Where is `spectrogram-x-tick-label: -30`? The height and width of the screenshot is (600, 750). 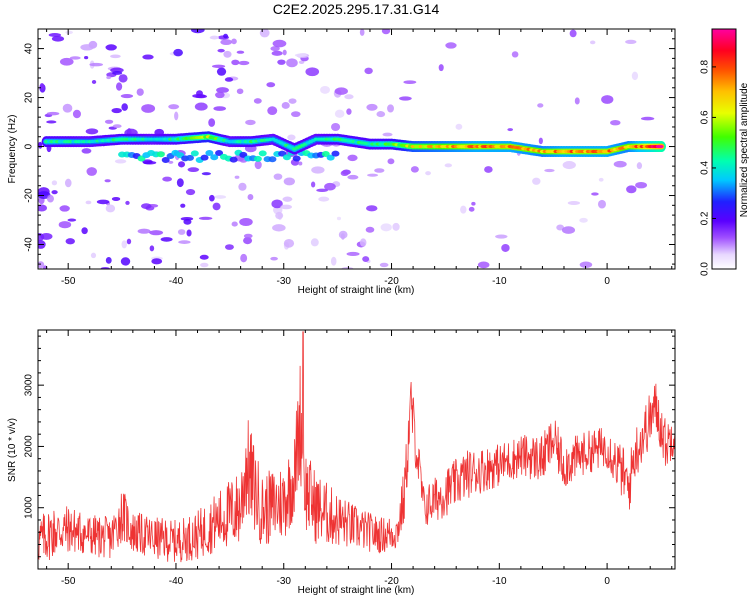 spectrogram-x-tick-label: -30 is located at coordinates (284, 281).